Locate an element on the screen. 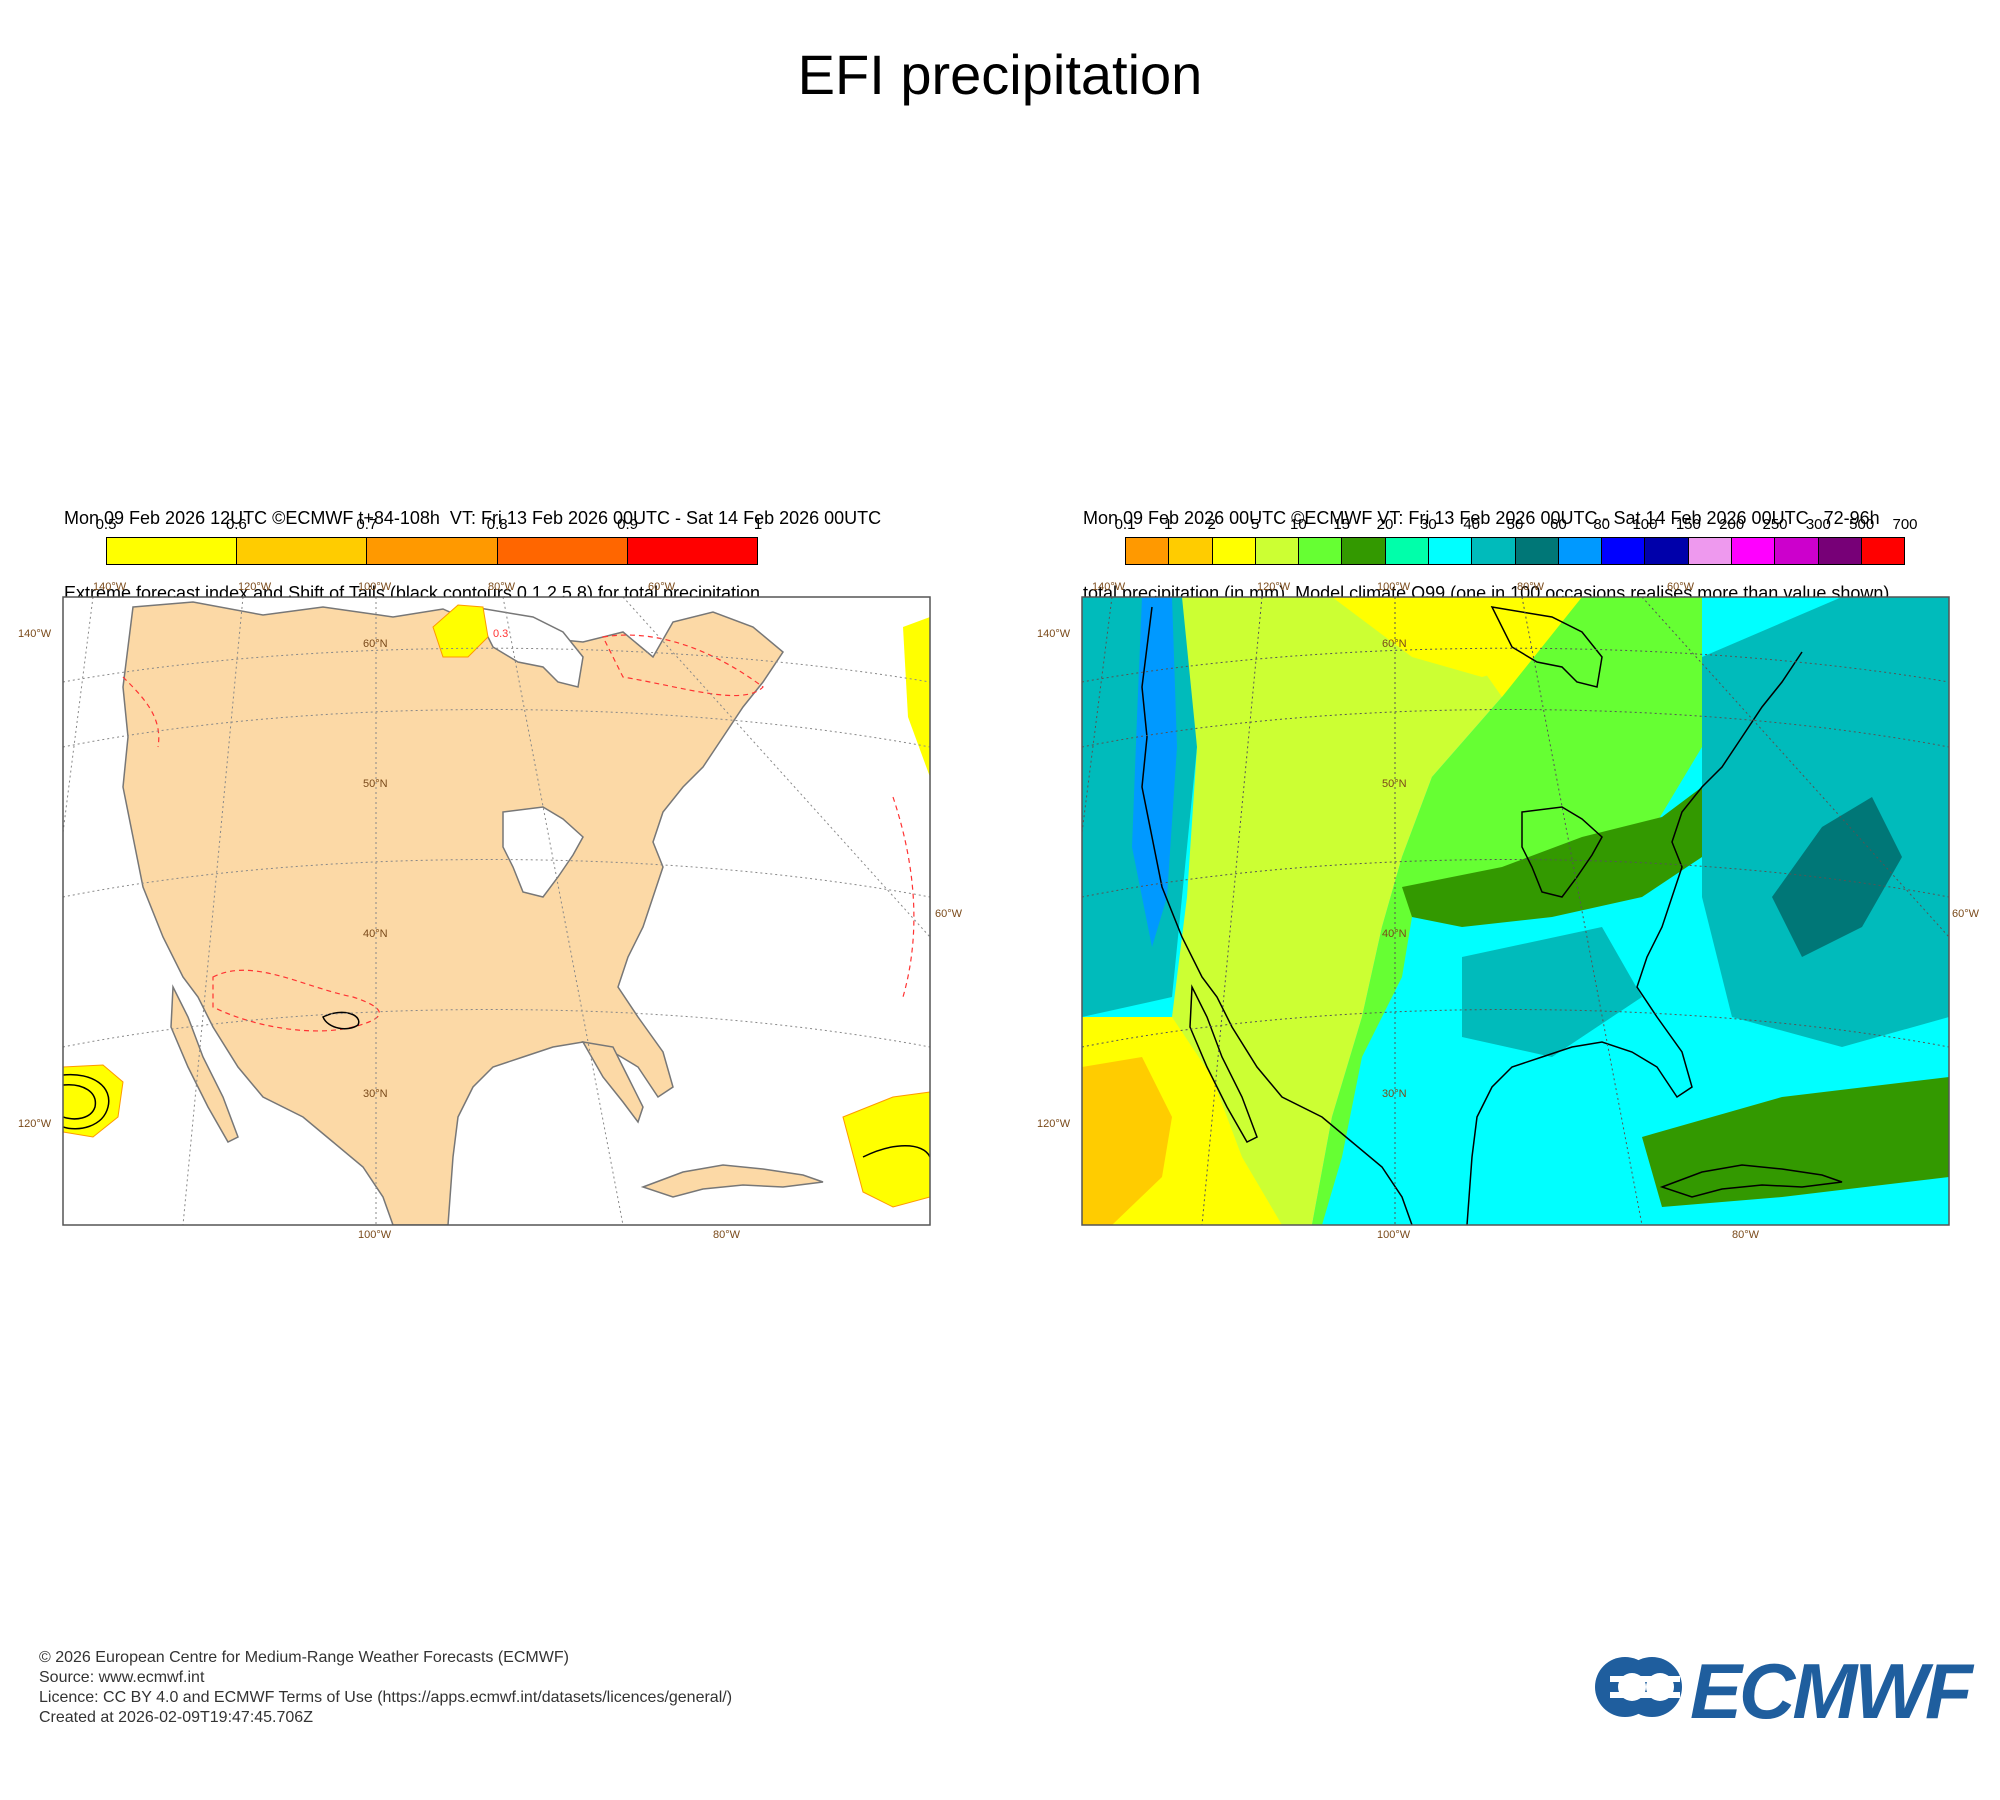 This screenshot has width=2000, height=1800. left-efi-caribbean is located at coordinates (886, 1149).